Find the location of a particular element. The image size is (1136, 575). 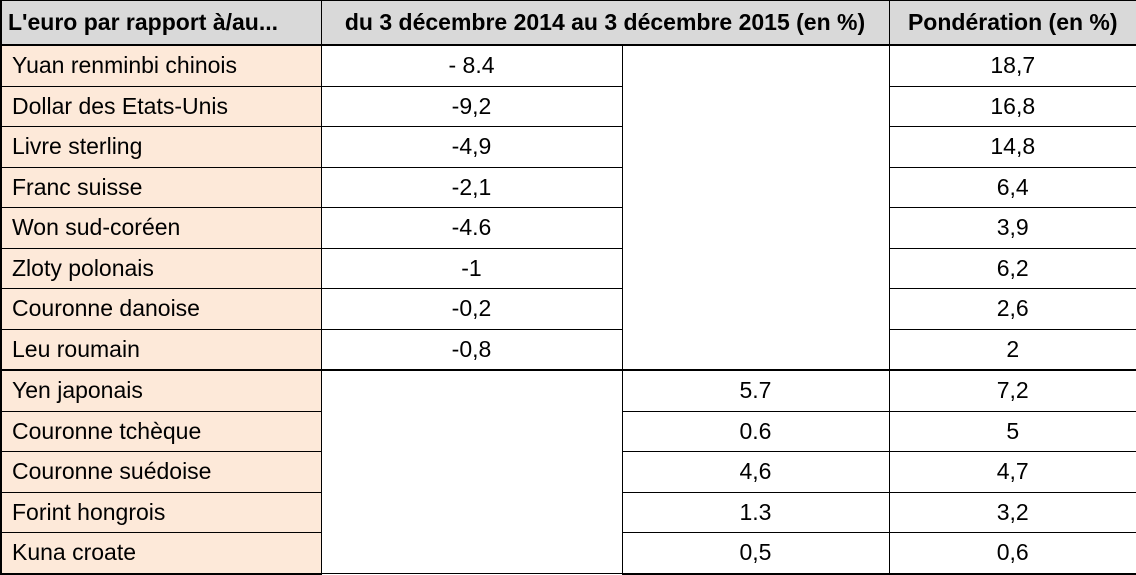

currency-name: Forint hongrois is located at coordinates (161, 512).